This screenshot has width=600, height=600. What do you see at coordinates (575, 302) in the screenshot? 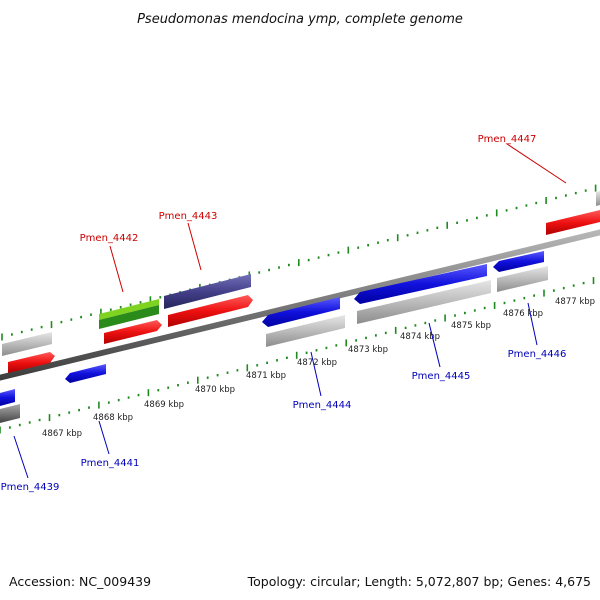
I see `kbp-label: 4877 kbp` at bounding box center [575, 302].